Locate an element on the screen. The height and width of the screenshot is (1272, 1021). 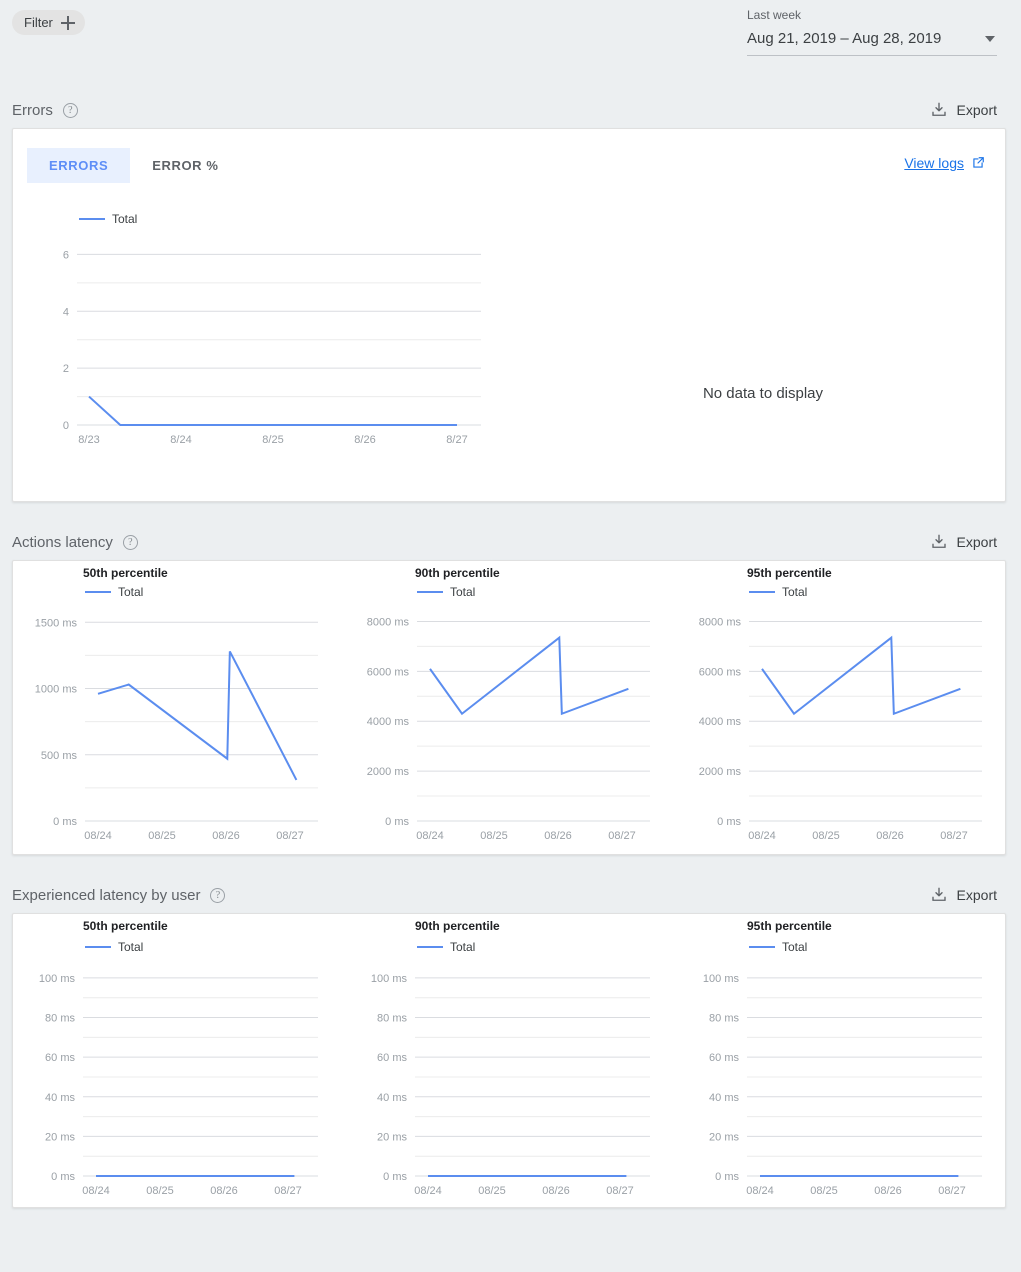
chevron-down-icon is located at coordinates (990, 38).